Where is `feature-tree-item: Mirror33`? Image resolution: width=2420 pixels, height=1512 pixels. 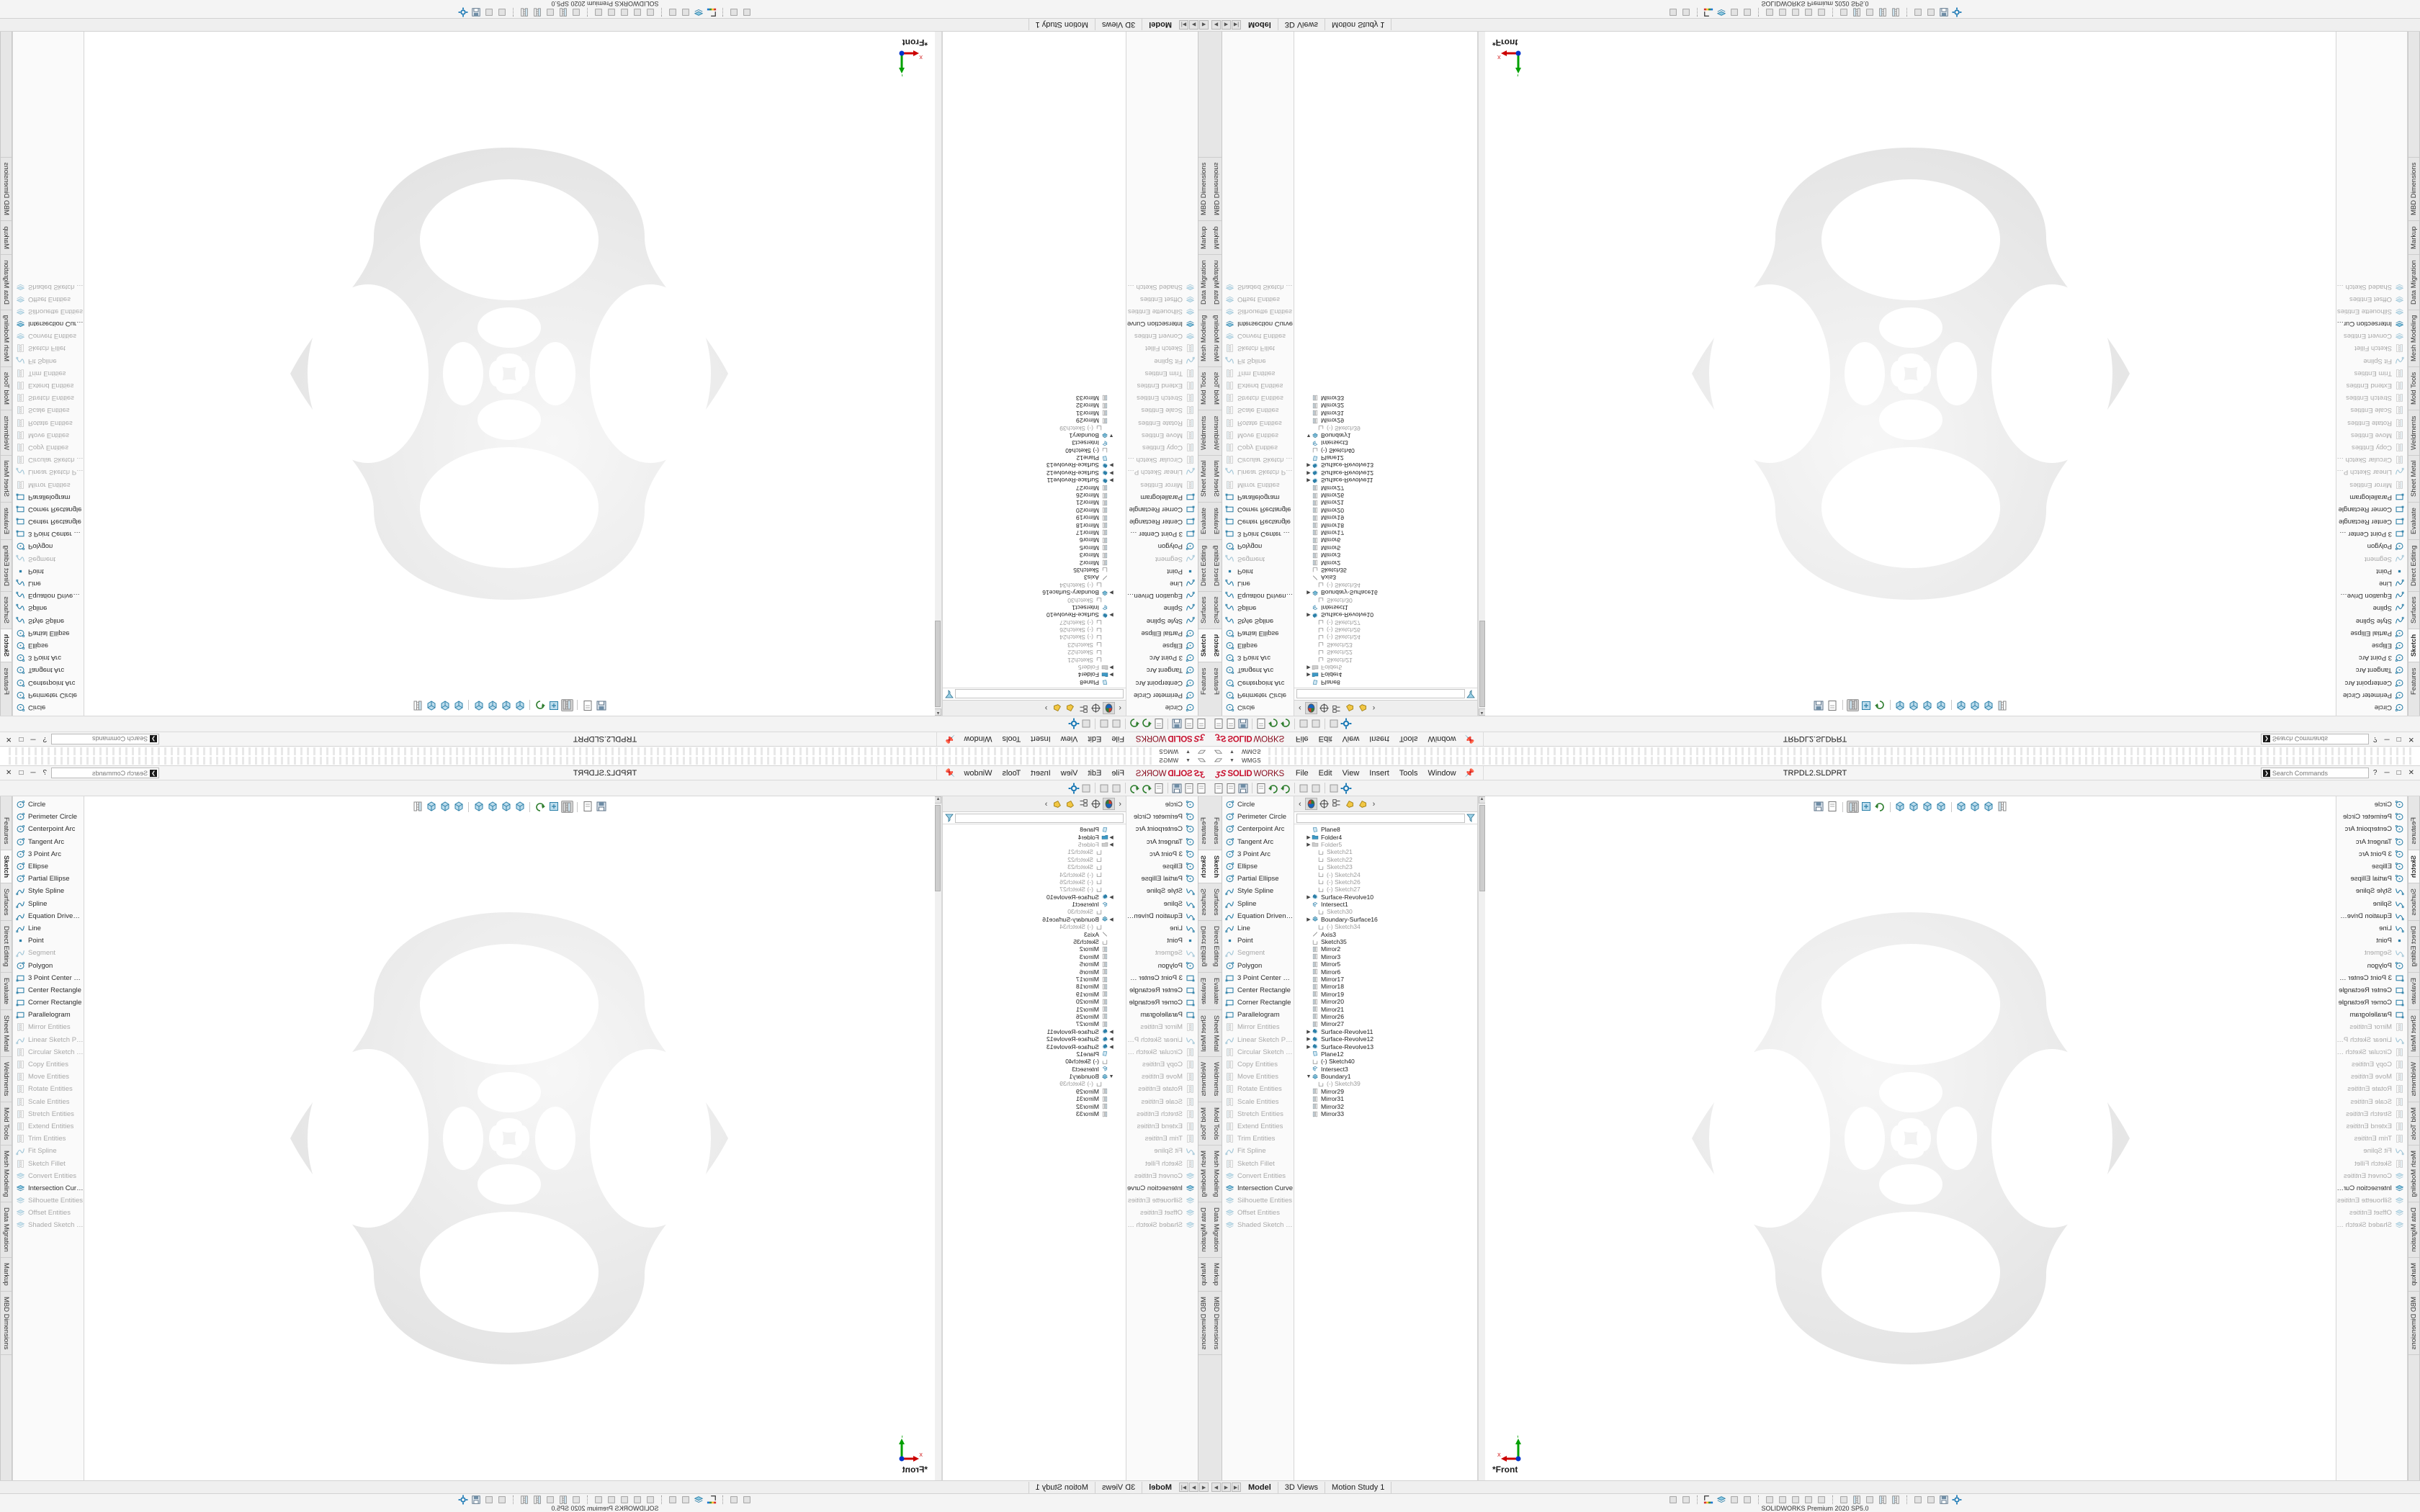
feature-tree-item: Mirror33 is located at coordinates (1034, 1113).